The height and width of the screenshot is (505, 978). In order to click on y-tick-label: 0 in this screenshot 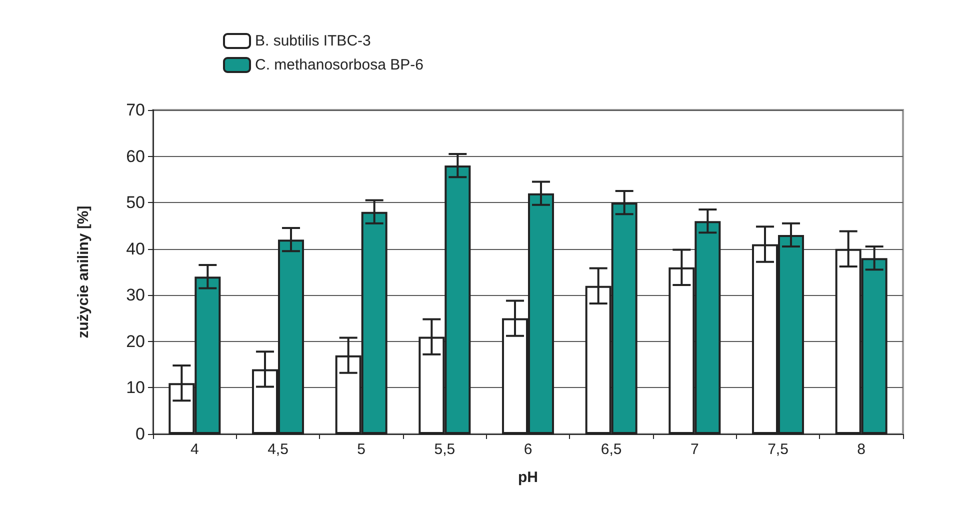, I will do `click(140, 434)`.